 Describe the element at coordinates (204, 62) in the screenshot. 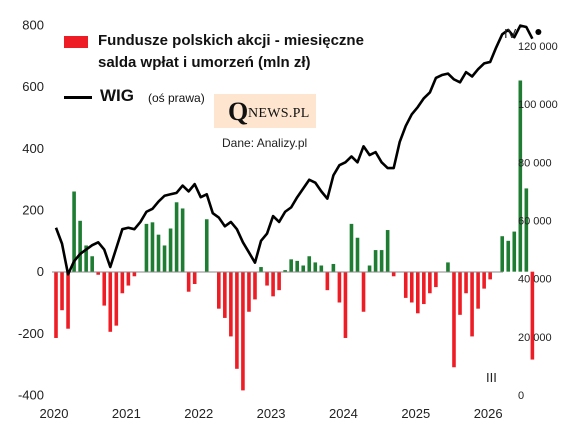

I see `legend-bars-label-line2: salda wpłat i umorzeń (mln zł)` at that location.